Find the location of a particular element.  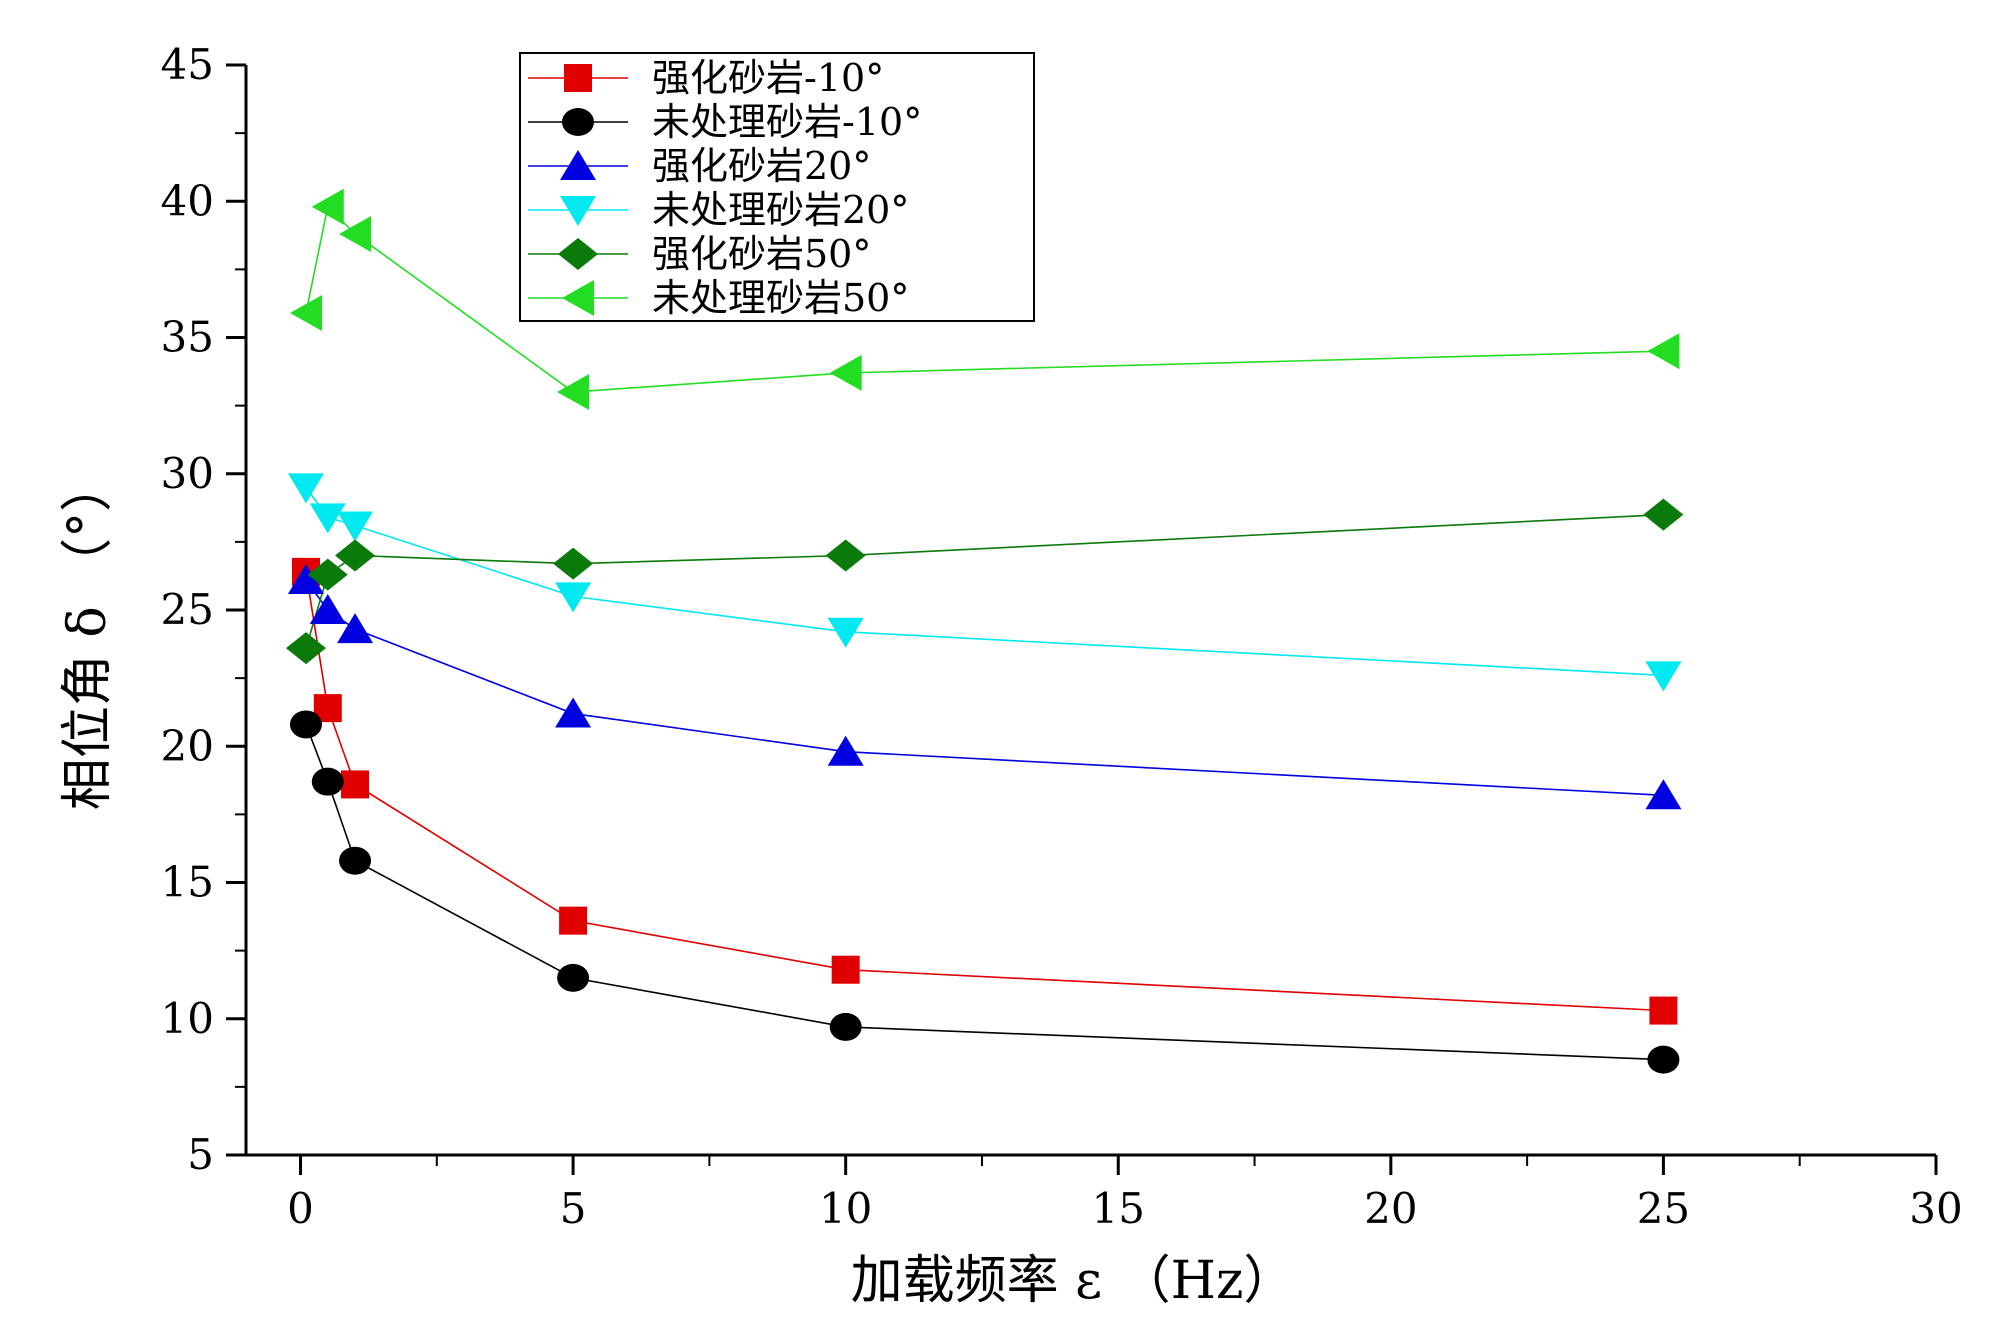

y-tick-label: 30 is located at coordinates (187, 473).